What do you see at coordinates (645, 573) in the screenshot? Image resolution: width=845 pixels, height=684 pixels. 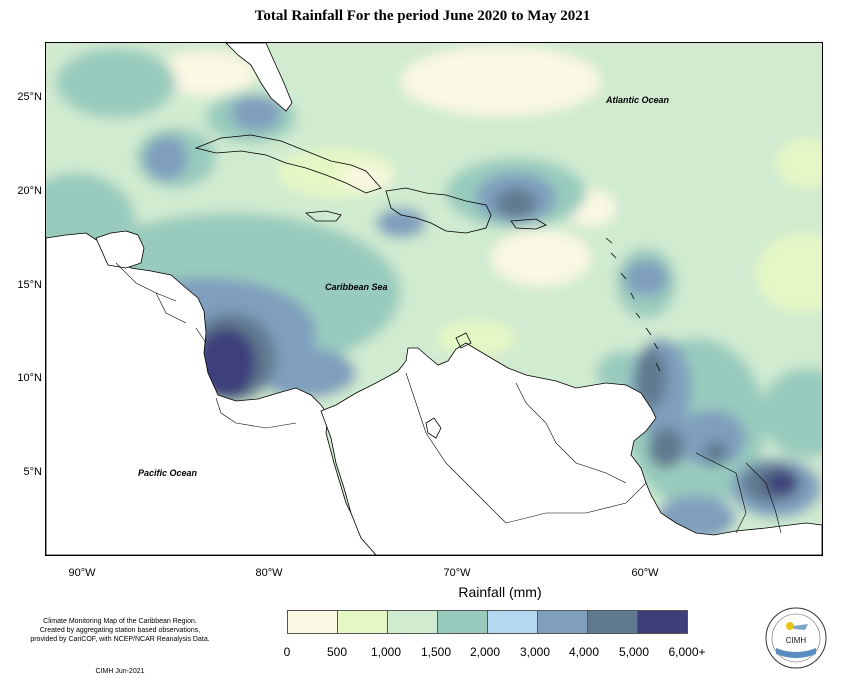 I see `lon-label-60w: 60°W` at bounding box center [645, 573].